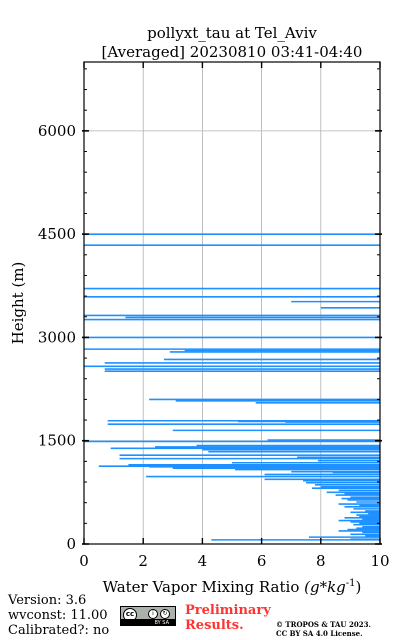 The image size is (400, 640). What do you see at coordinates (262, 561) in the screenshot?
I see `x-tick-label: 6` at bounding box center [262, 561].